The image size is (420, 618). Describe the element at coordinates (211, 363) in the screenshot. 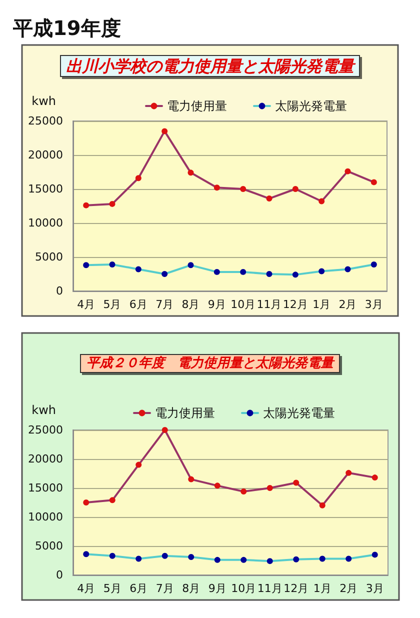

I see `chart-title: 平成２０年度 電力使用量と太陽光発電量` at that location.